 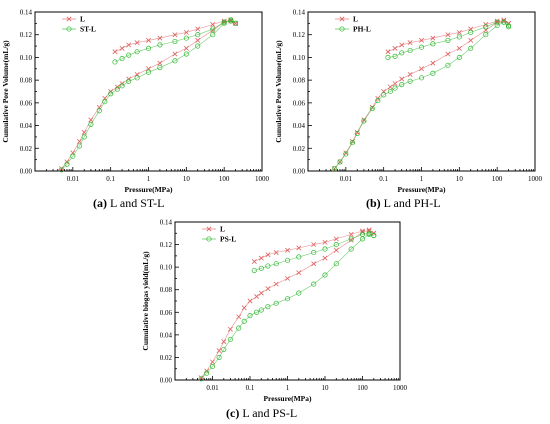 I want to click on legend: LPS-L, so click(x=219, y=234).